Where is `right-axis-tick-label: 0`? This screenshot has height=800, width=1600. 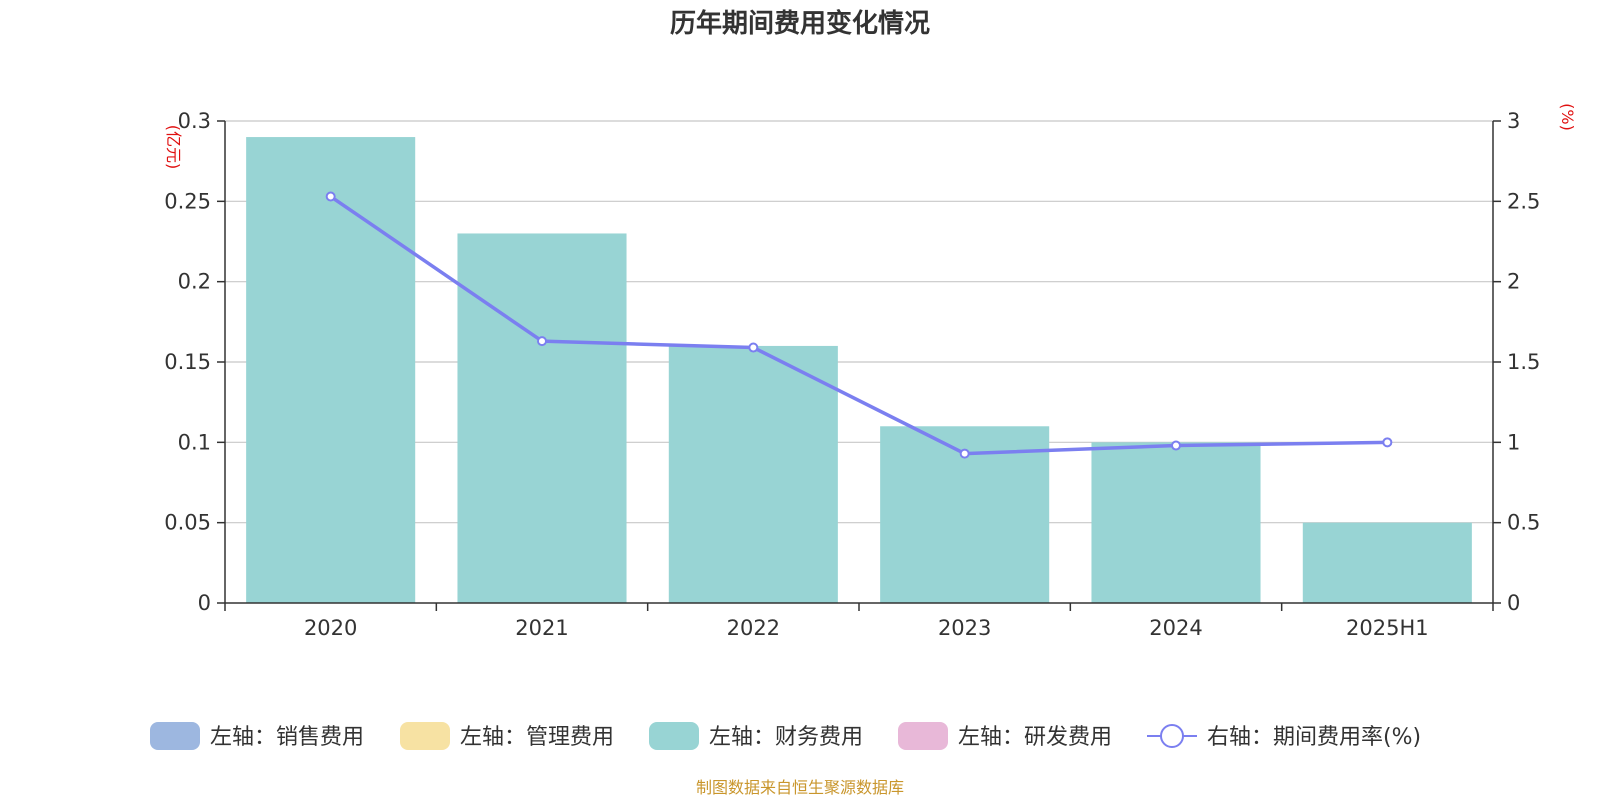
right-axis-tick-label: 0 is located at coordinates (1513, 603).